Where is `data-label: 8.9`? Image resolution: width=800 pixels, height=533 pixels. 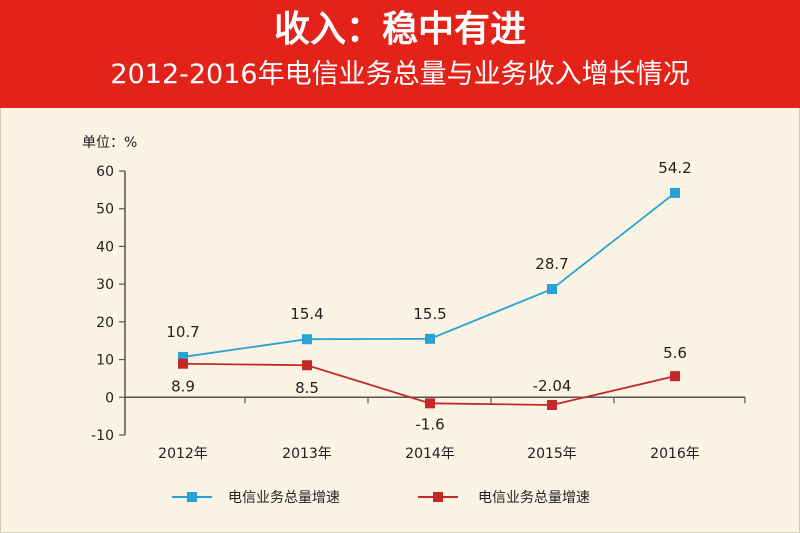
data-label: 8.9 is located at coordinates (183, 387).